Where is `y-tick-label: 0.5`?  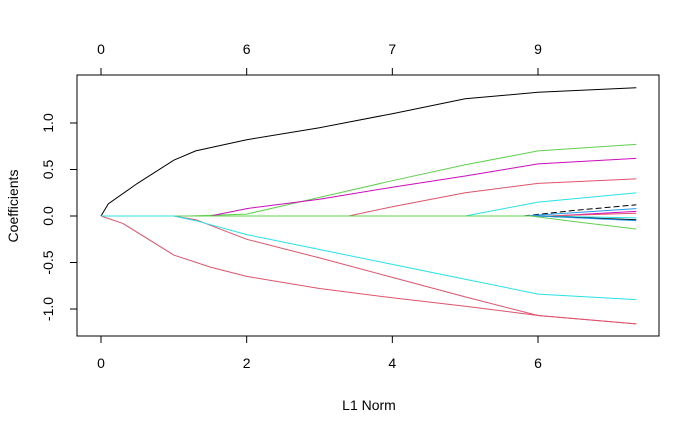
y-tick-label: 0.5 is located at coordinates (48, 170).